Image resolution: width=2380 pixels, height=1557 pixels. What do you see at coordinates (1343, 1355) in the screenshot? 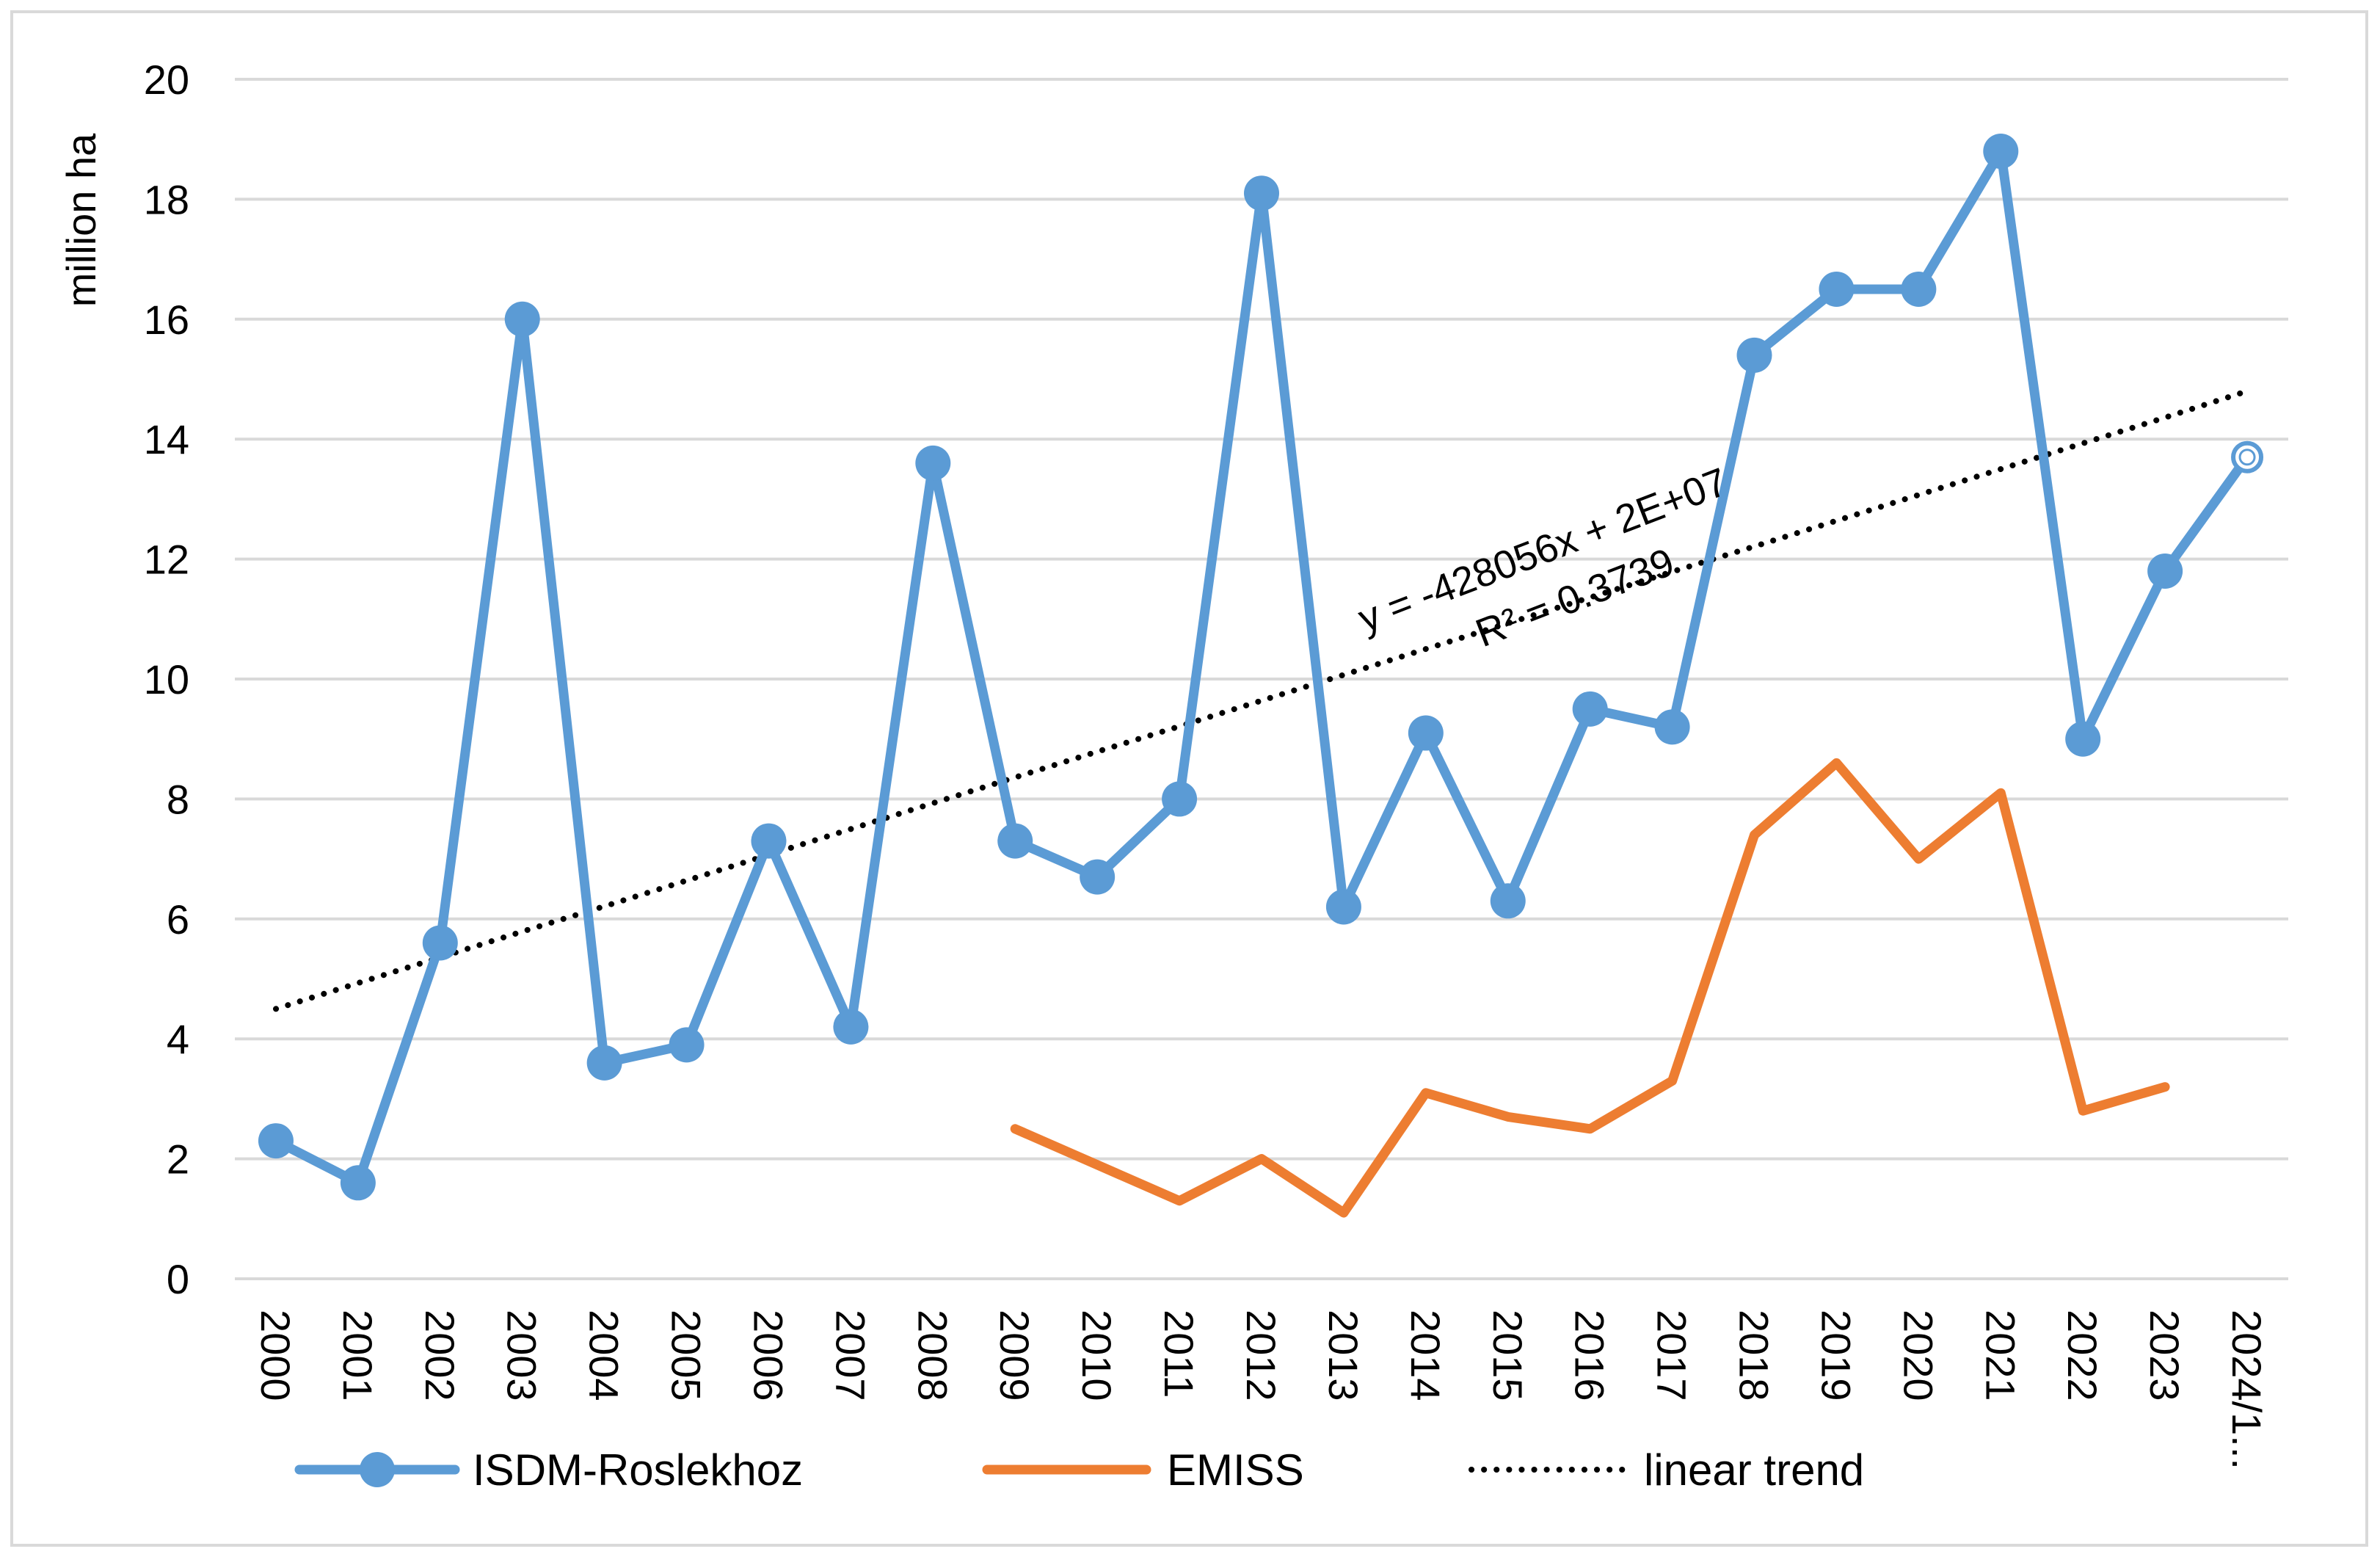
I see `x-tick-label: 2013` at bounding box center [1343, 1355].